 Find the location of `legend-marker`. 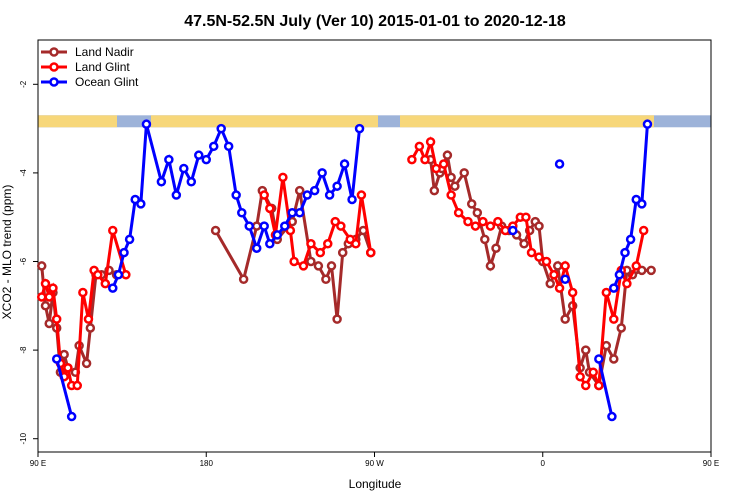

legend-marker is located at coordinates (54, 82).